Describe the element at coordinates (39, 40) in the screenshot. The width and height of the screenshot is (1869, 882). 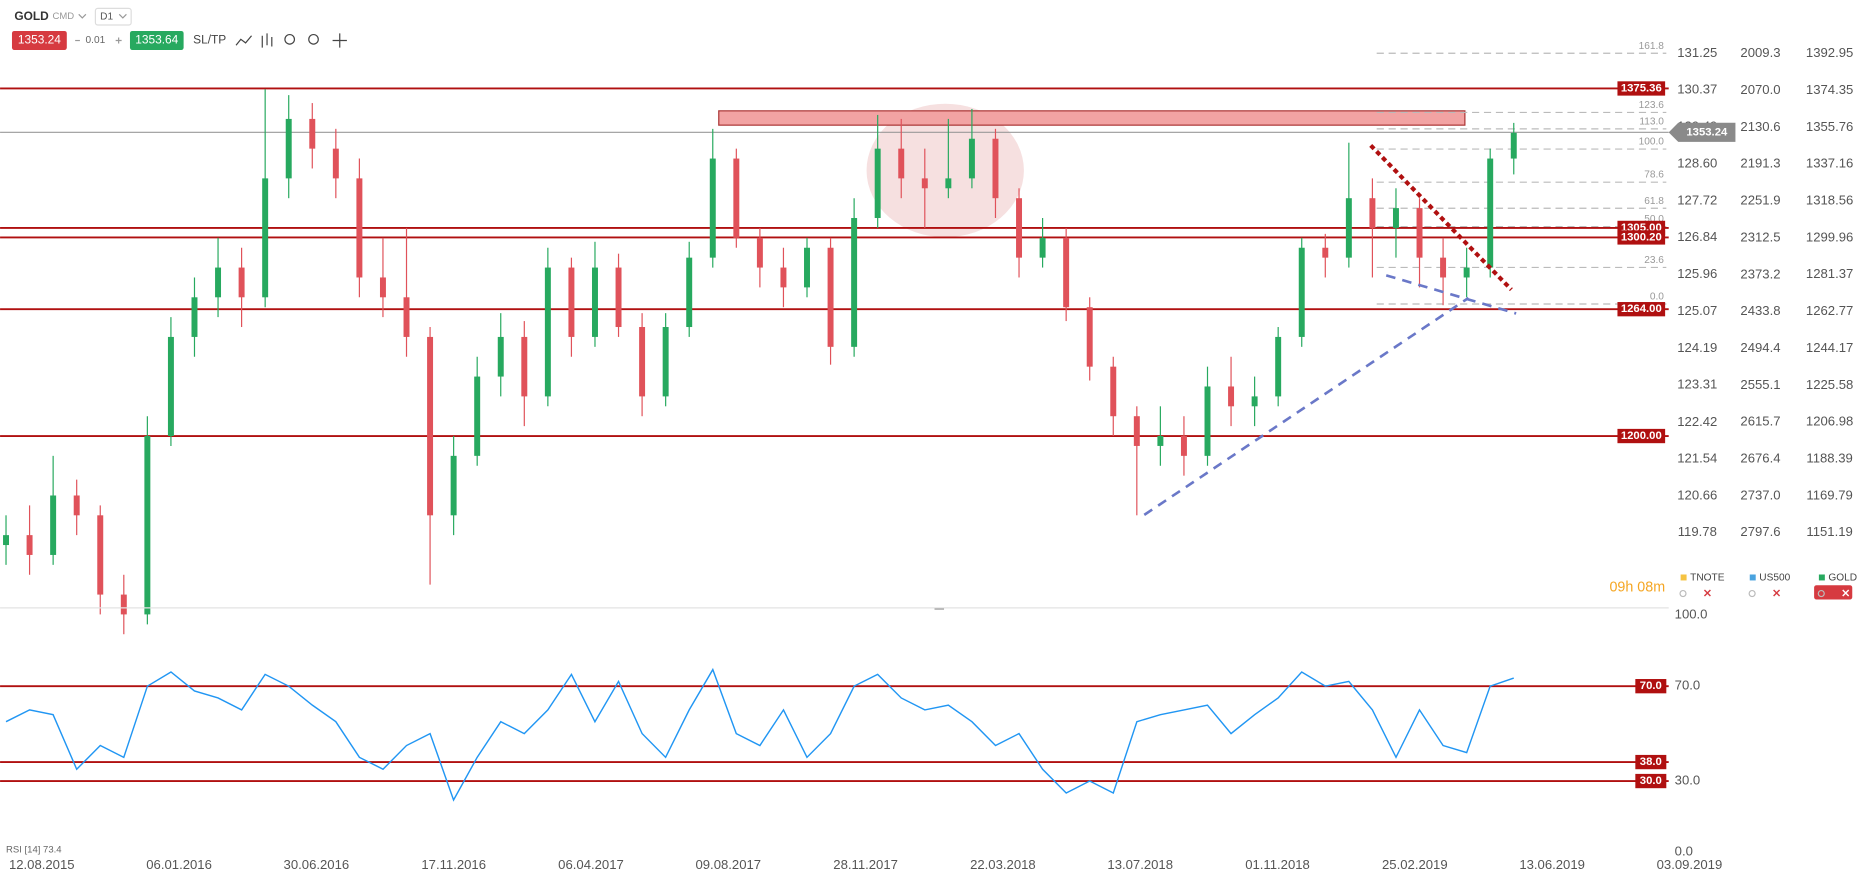
I see `sell-button` at that location.